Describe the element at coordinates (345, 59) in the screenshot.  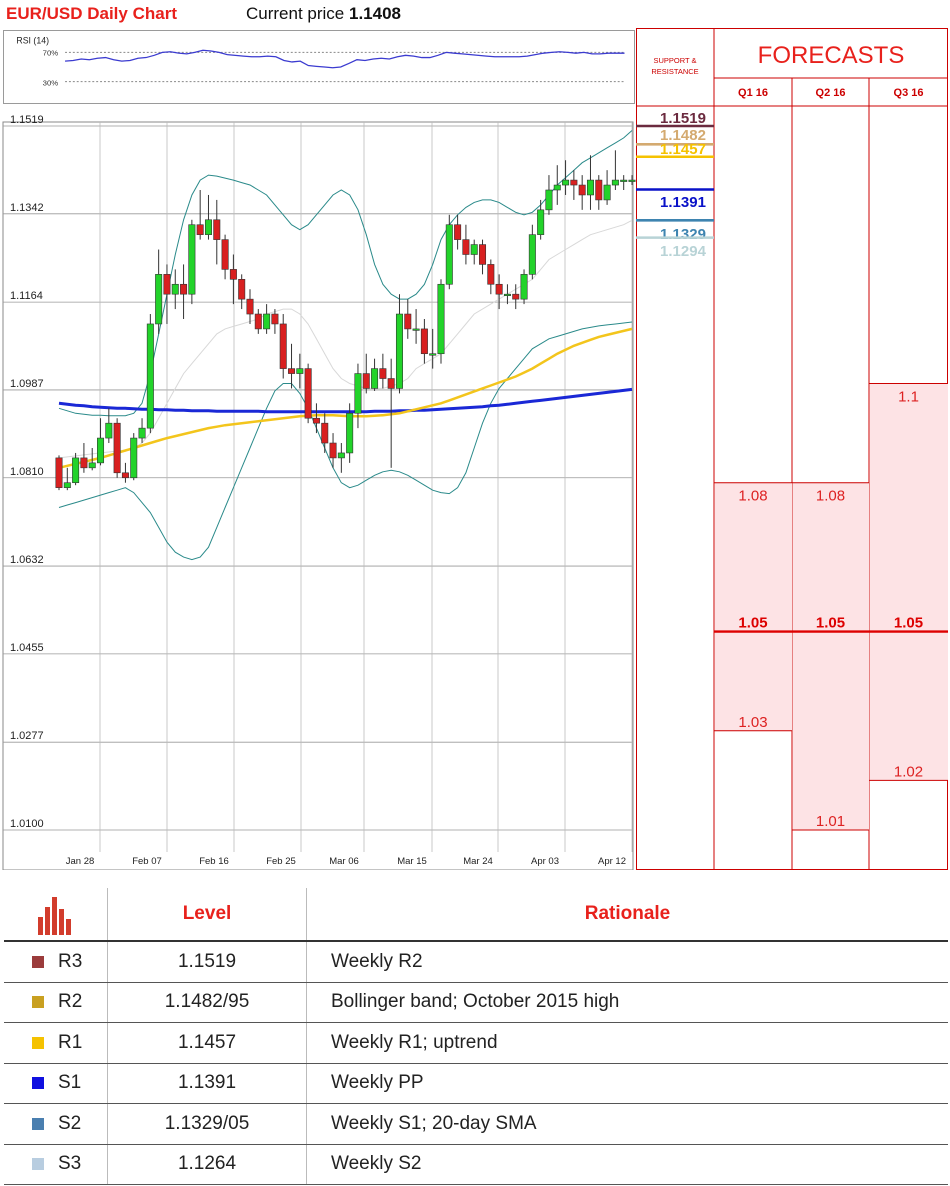
I see `rsi-line` at that location.